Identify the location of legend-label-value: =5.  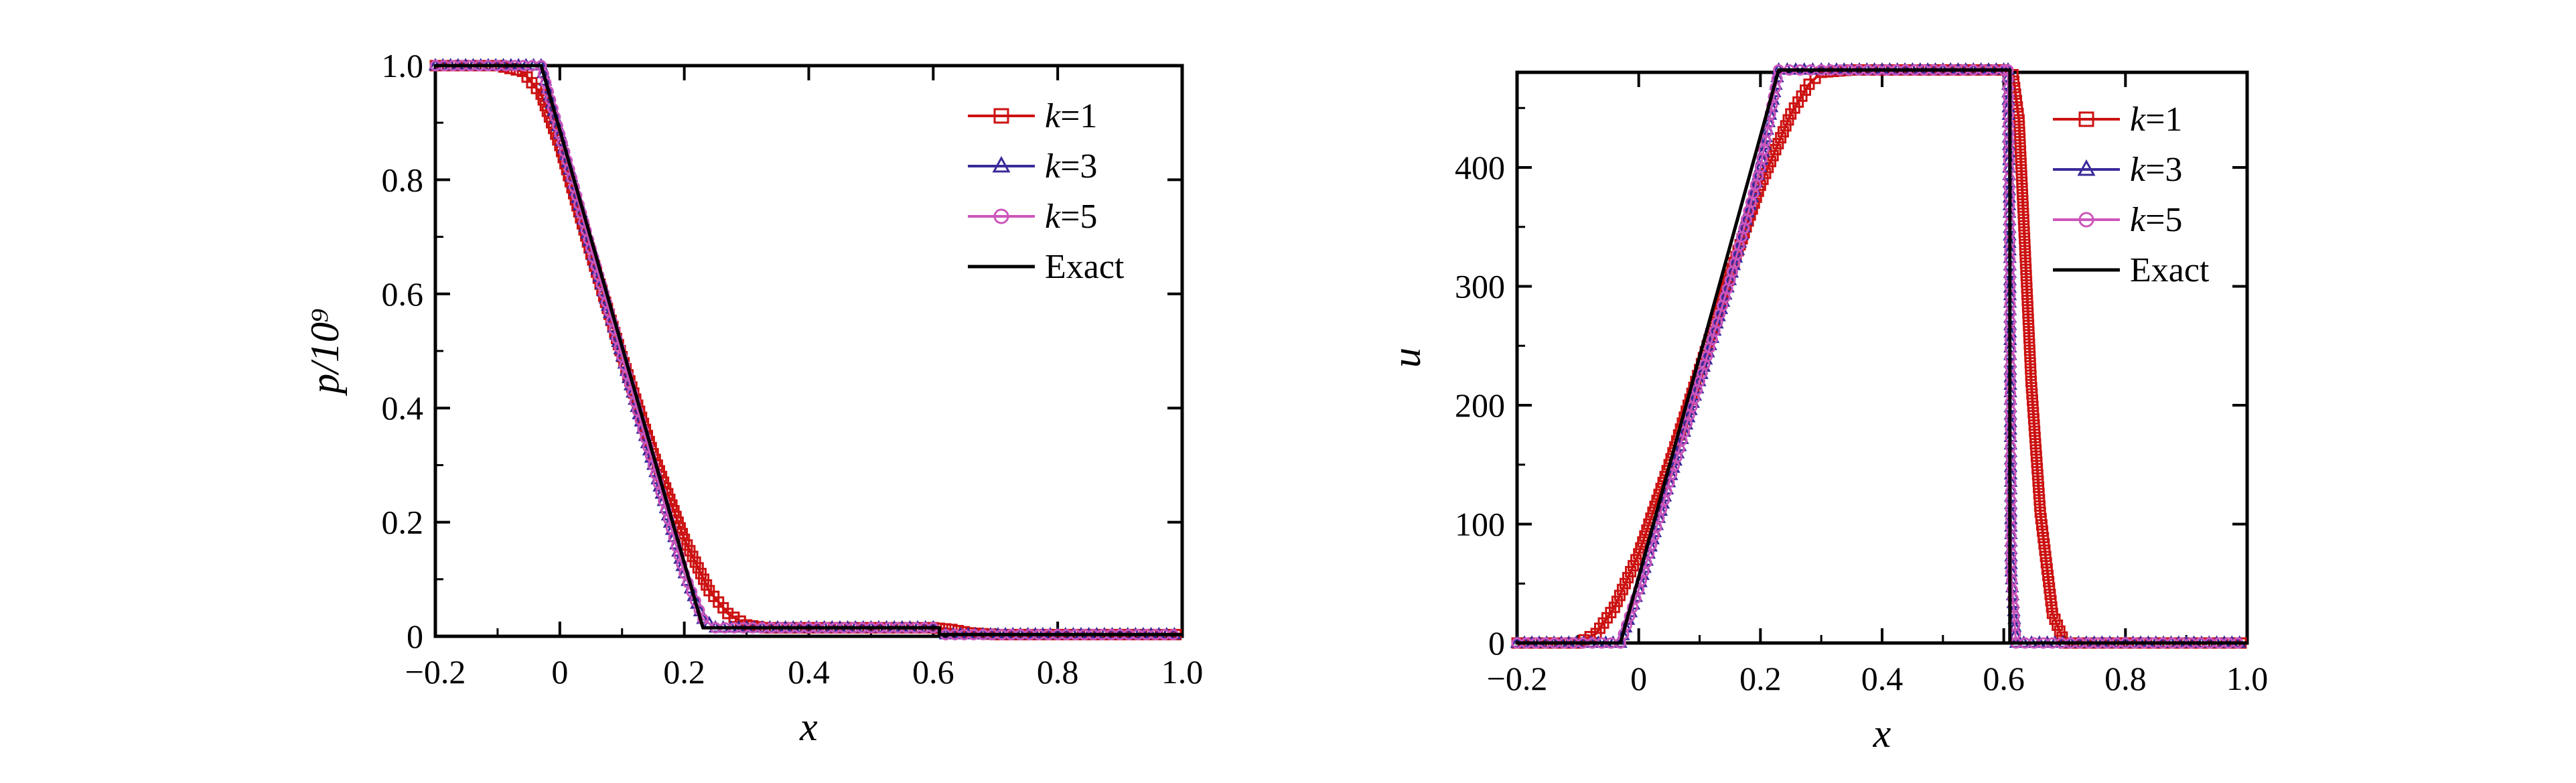
(1078, 217).